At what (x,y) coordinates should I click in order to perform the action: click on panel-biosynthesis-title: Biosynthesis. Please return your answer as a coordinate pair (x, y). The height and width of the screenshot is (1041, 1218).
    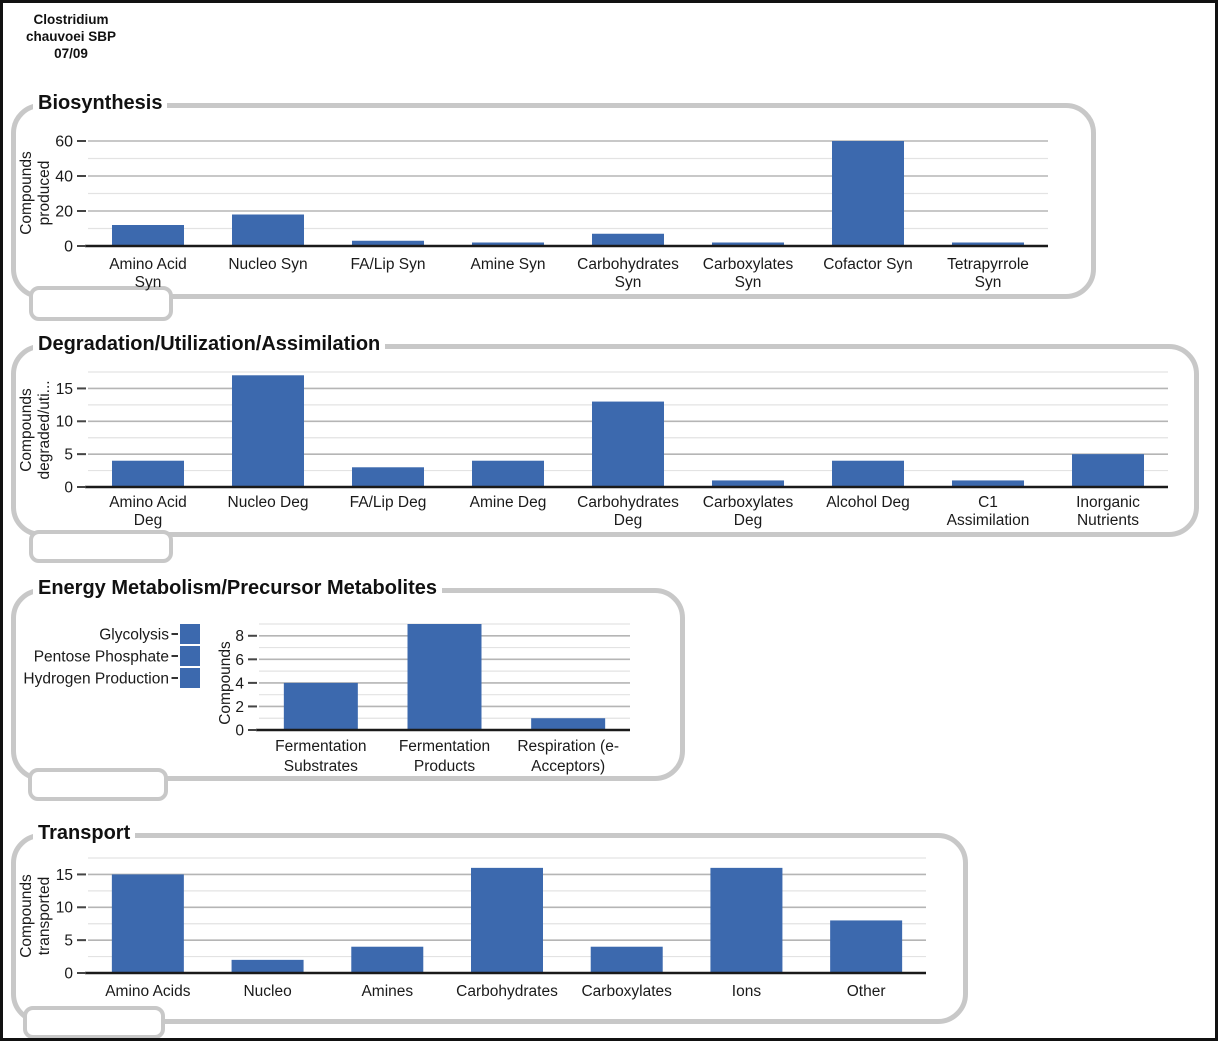
    Looking at the image, I should click on (100, 103).